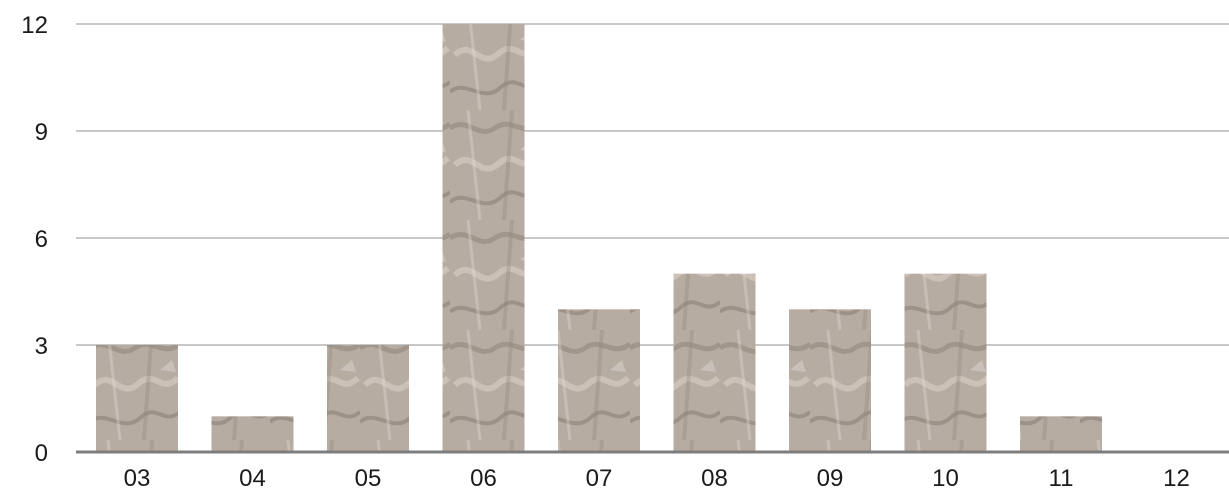 The image size is (1229, 495). I want to click on x-tick-label-08: 08, so click(714, 478).